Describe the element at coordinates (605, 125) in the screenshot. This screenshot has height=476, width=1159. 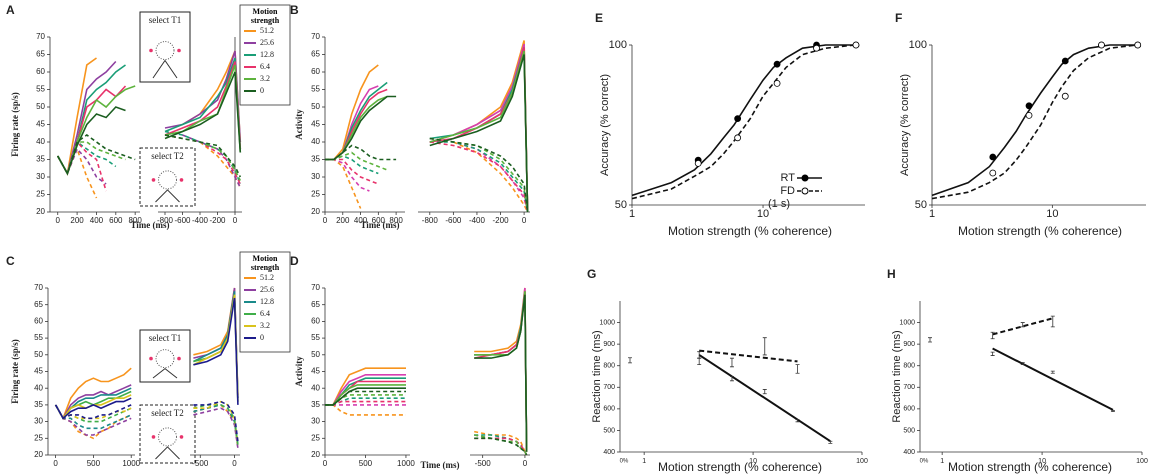
I see `y-axis-label: Accuracy (% correct)` at that location.